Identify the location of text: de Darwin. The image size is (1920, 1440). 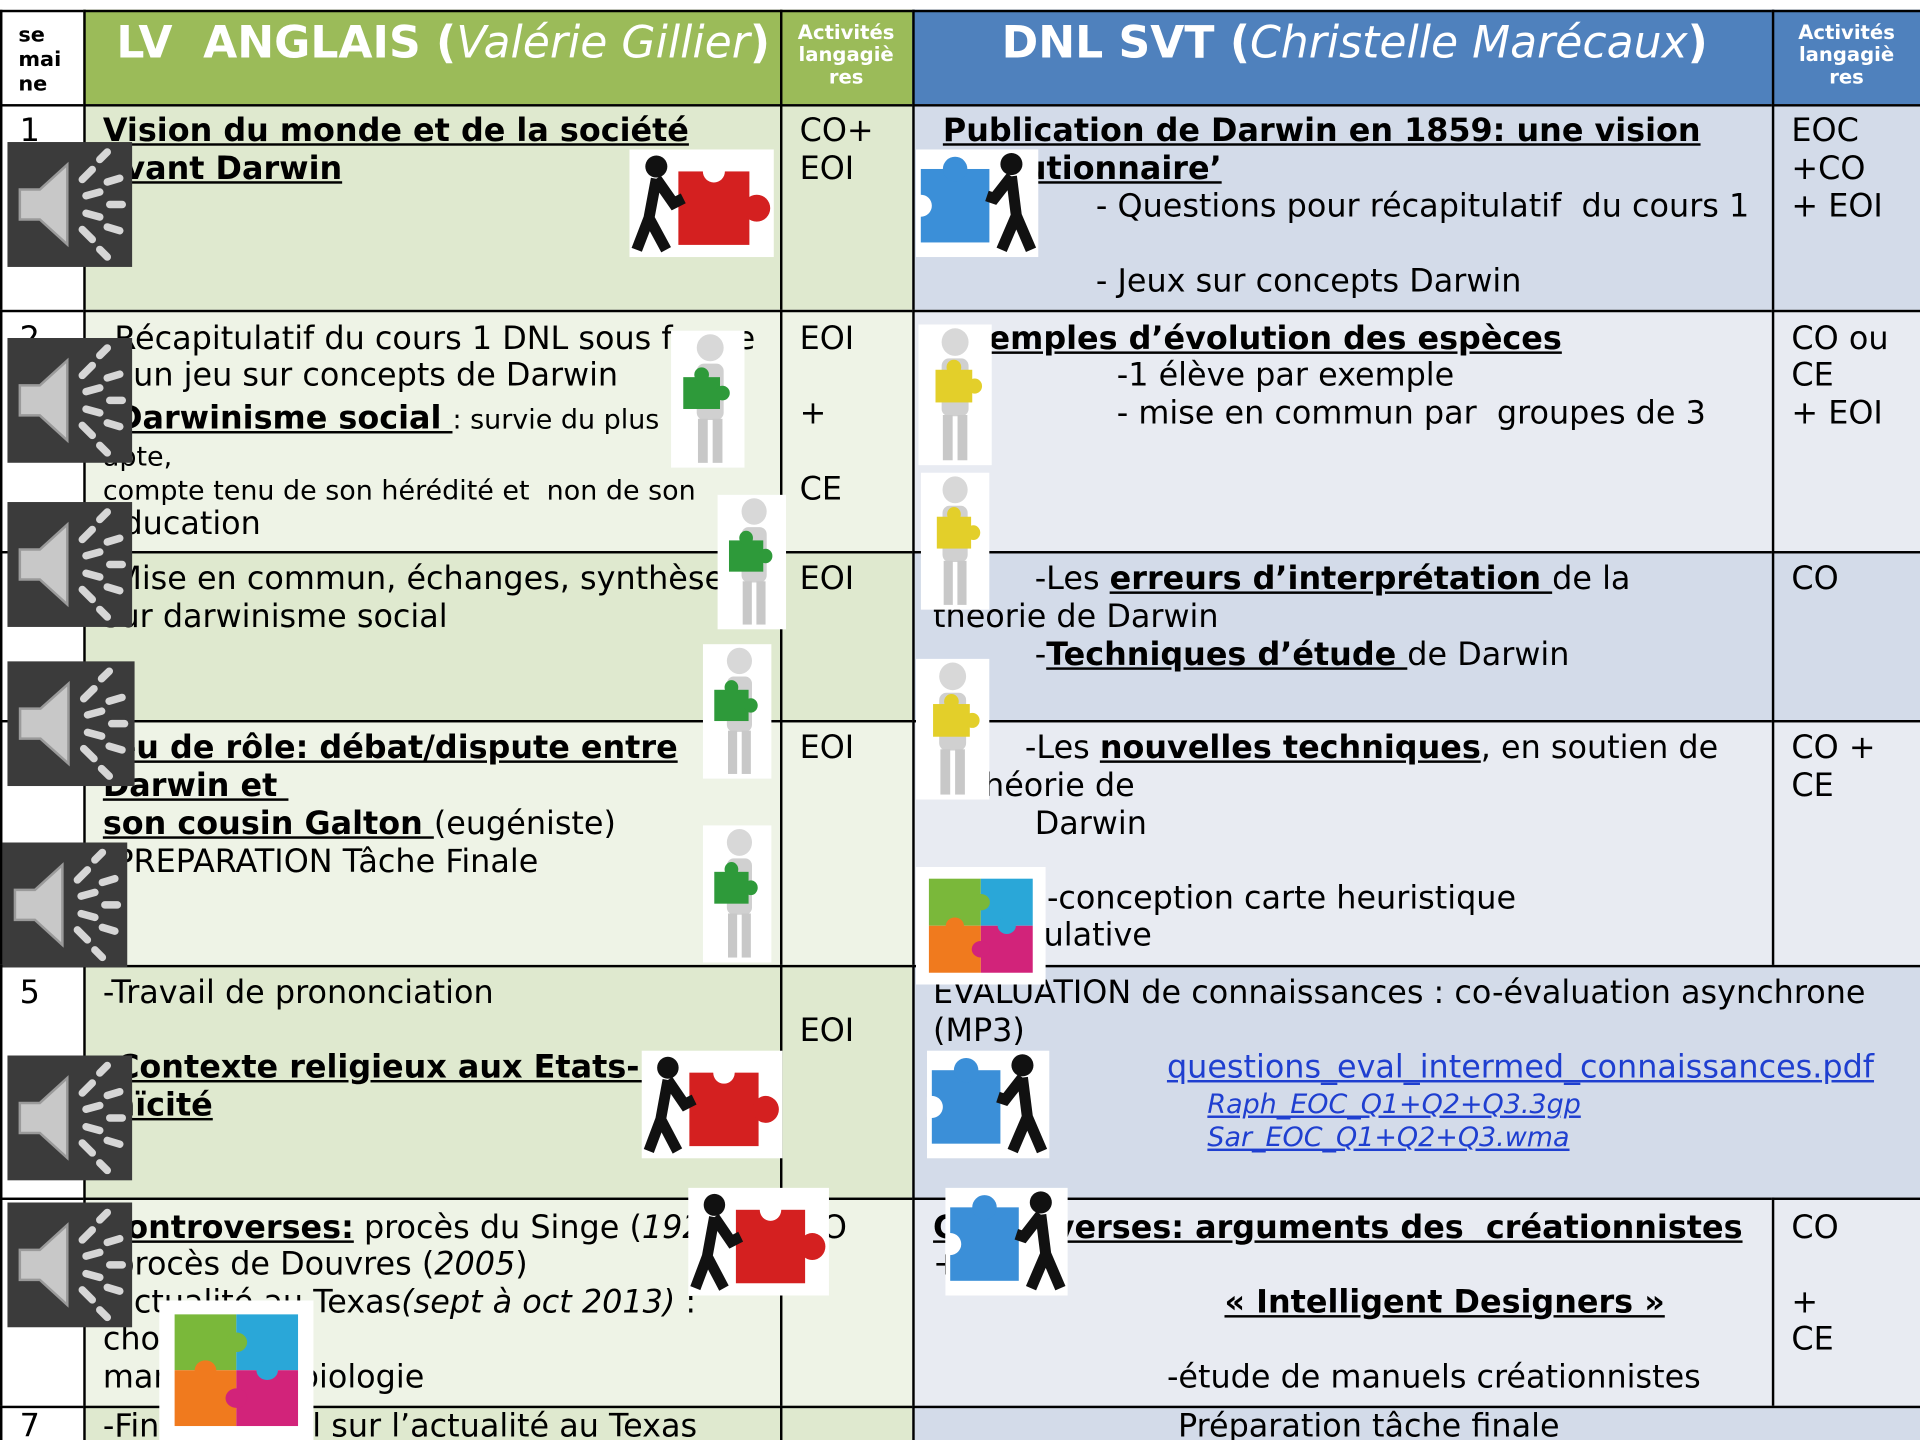
(1488, 655).